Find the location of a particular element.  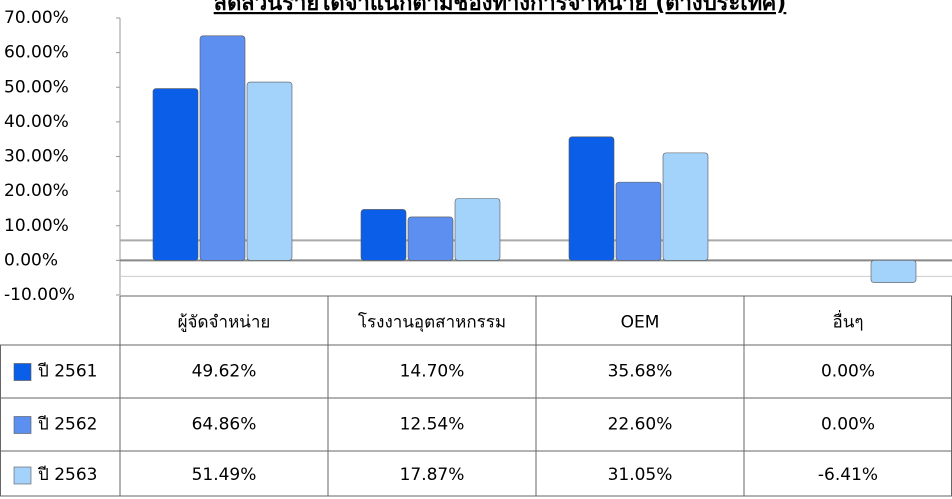

table-value: 22.60% is located at coordinates (640, 425).